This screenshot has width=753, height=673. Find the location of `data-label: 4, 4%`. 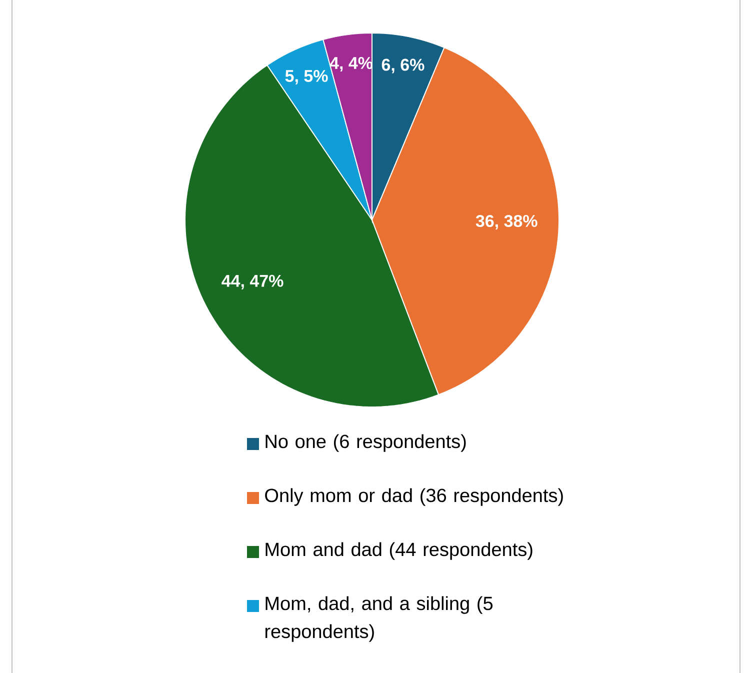

data-label: 4, 4% is located at coordinates (351, 64).